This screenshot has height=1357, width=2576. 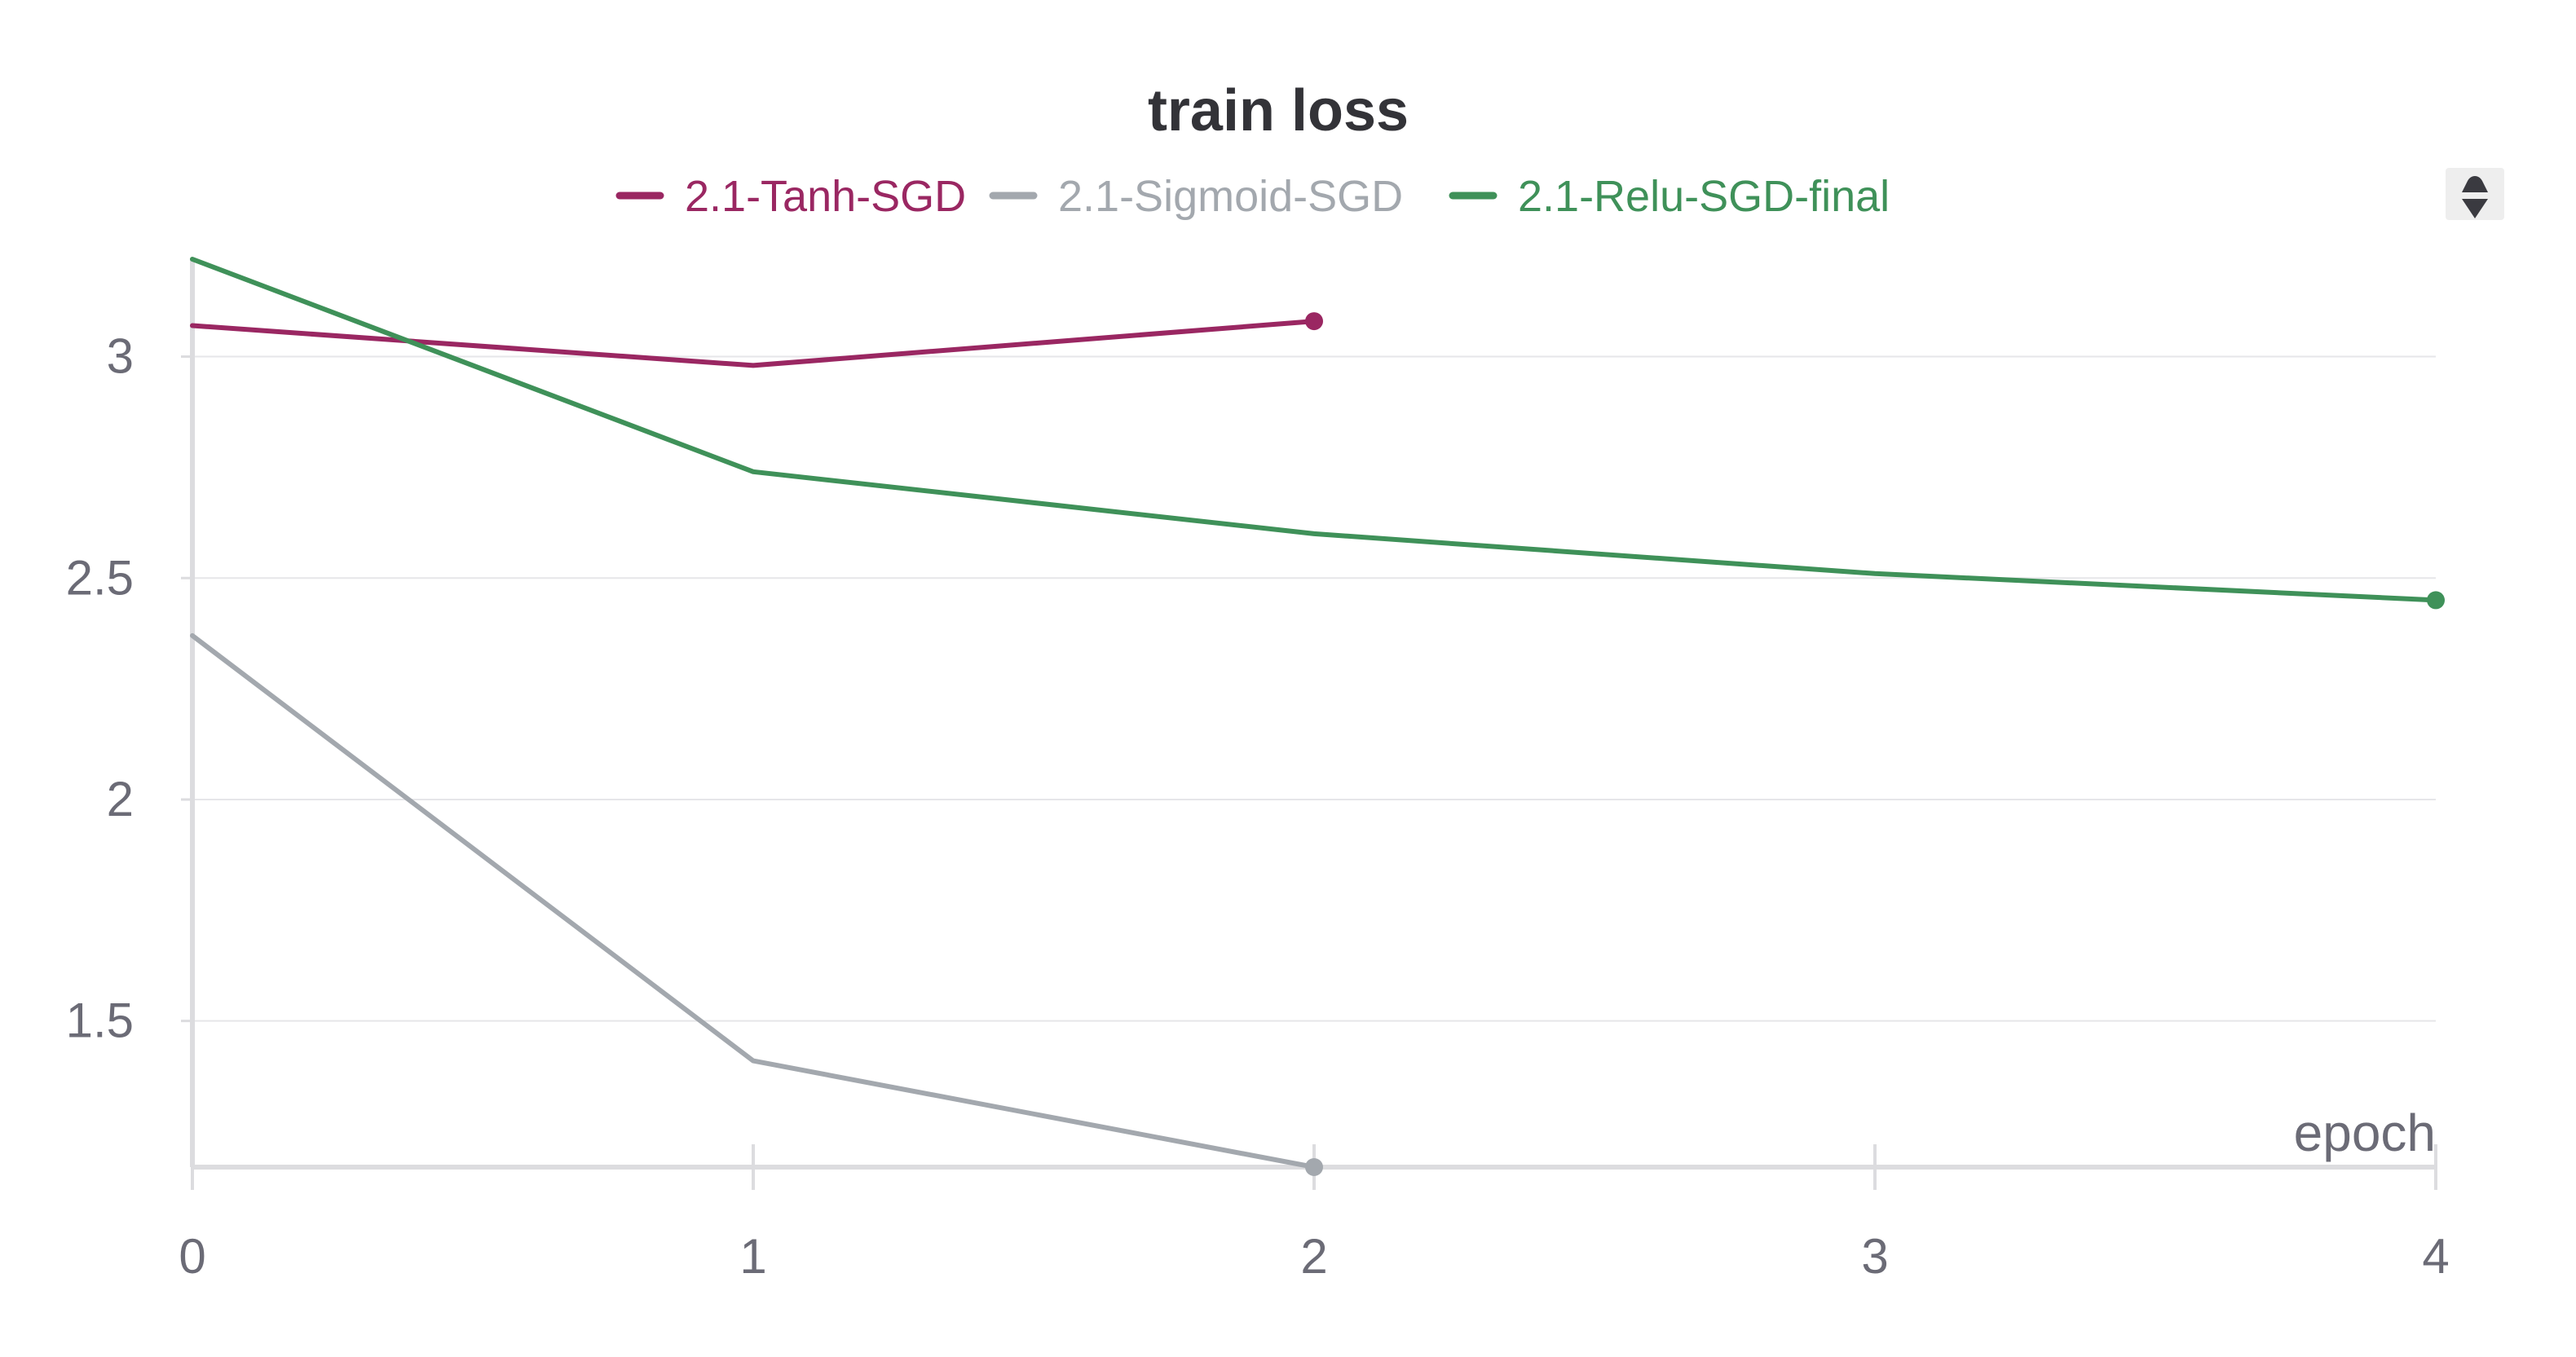 I want to click on x-tick-label-4: 4, so click(x=2435, y=1256).